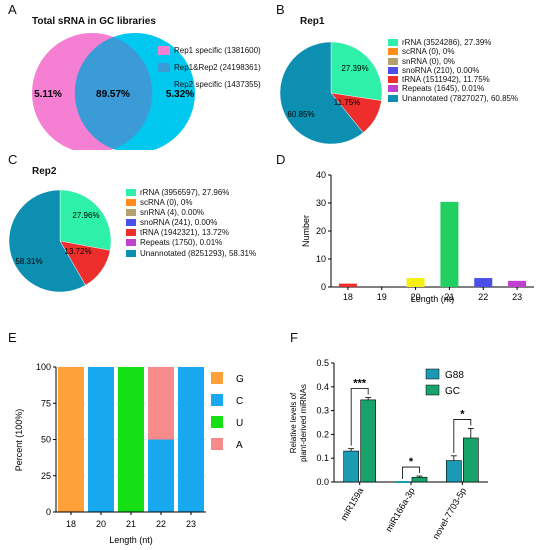  I want to click on venn-label-overlap: 89.57%, so click(113, 94).